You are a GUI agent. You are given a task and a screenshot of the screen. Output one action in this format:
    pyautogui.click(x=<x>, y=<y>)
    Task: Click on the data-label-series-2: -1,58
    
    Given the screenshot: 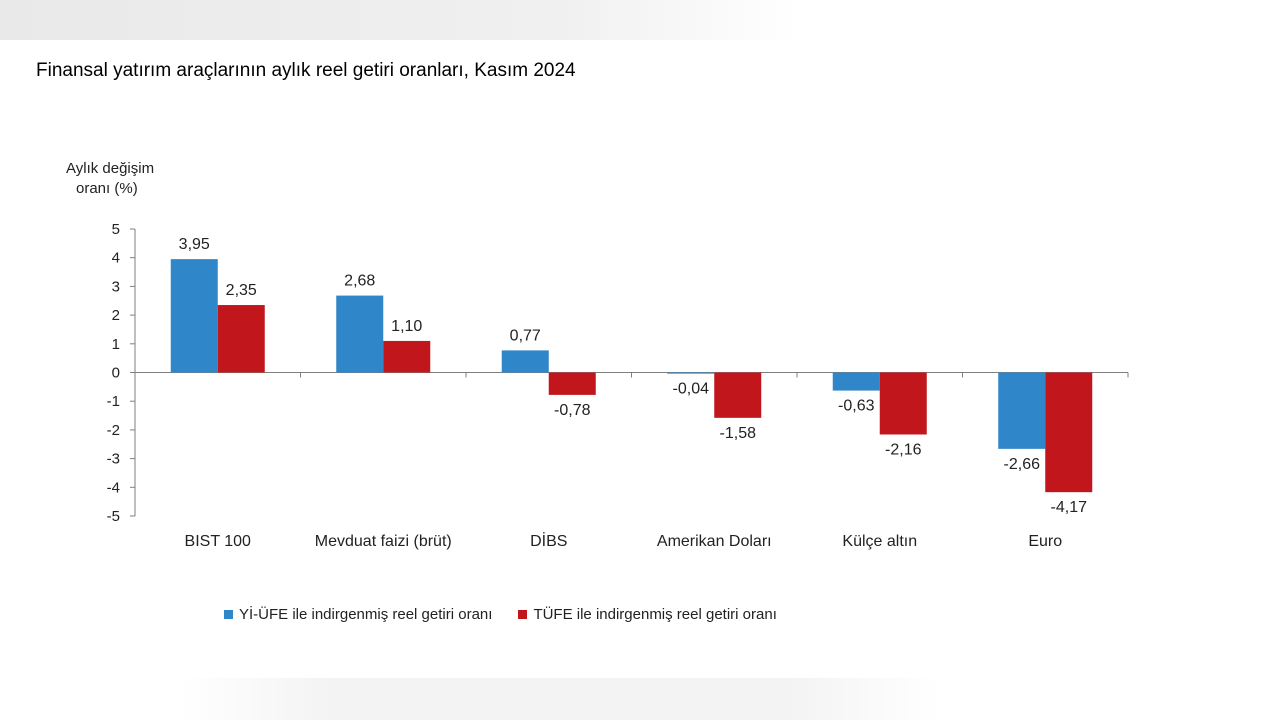 What is the action you would take?
    pyautogui.click(x=738, y=433)
    